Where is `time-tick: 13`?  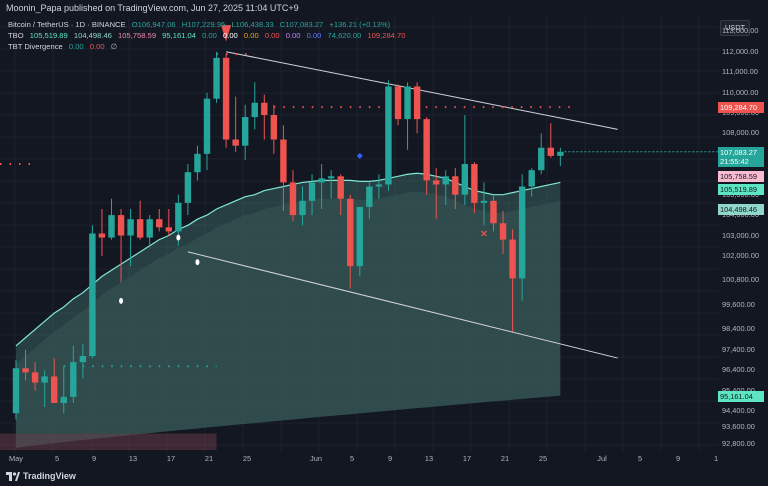
time-tick: 13 is located at coordinates (133, 458).